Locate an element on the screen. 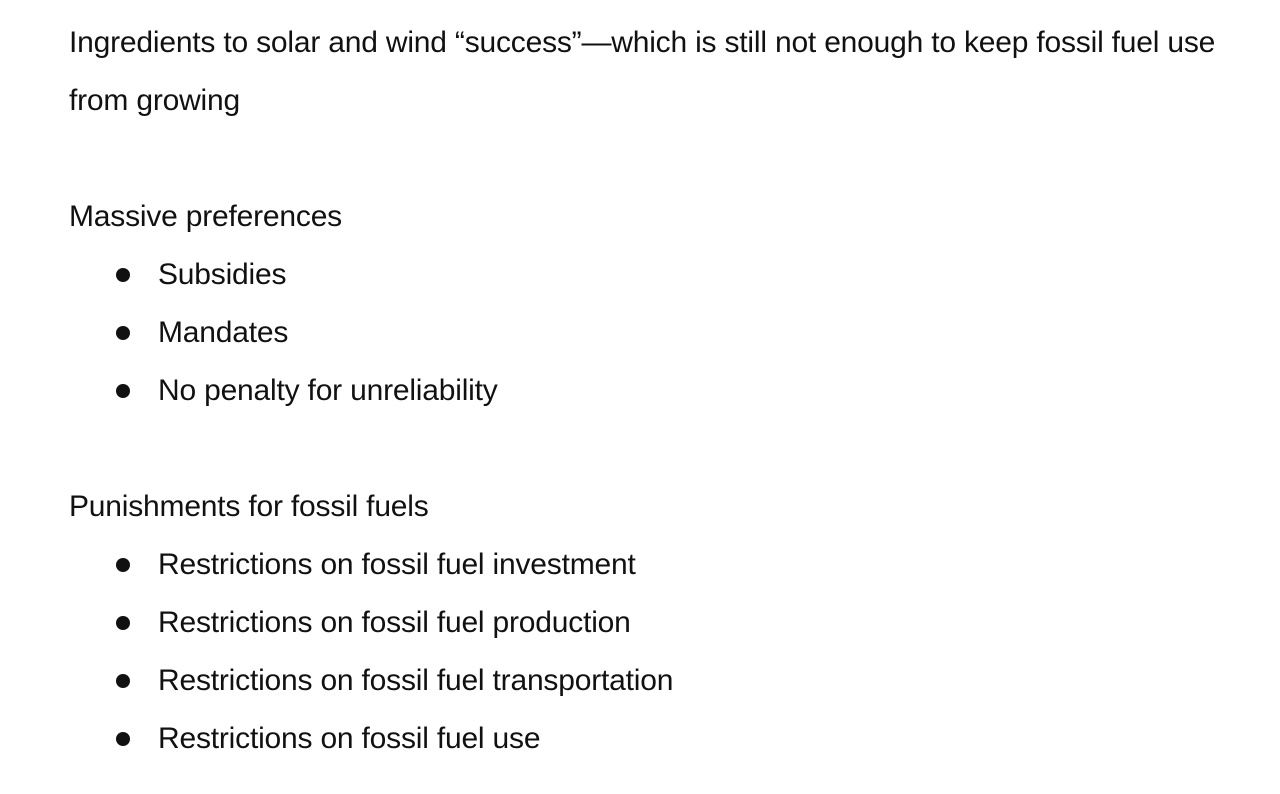 The height and width of the screenshot is (794, 1280). list-item-text: No penalty for unreliability is located at coordinates (328, 390).